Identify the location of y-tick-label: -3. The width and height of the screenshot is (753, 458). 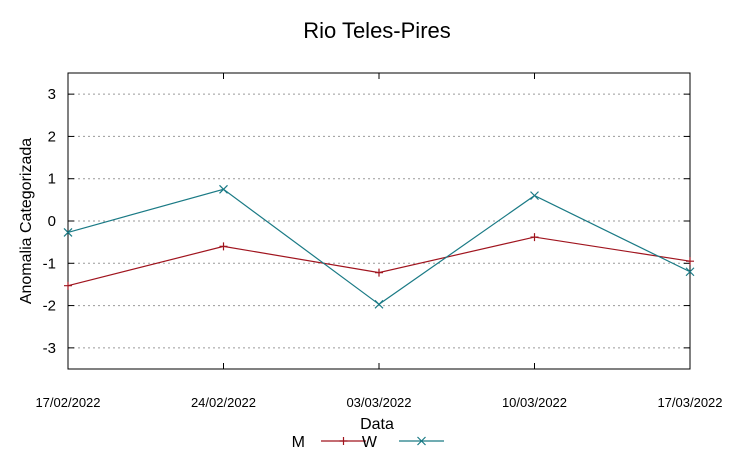
(49, 348).